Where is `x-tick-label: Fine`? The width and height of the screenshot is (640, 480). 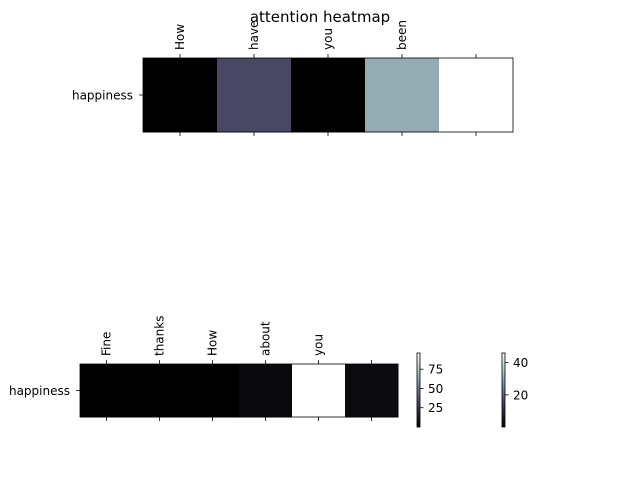 x-tick-label: Fine is located at coordinates (107, 344).